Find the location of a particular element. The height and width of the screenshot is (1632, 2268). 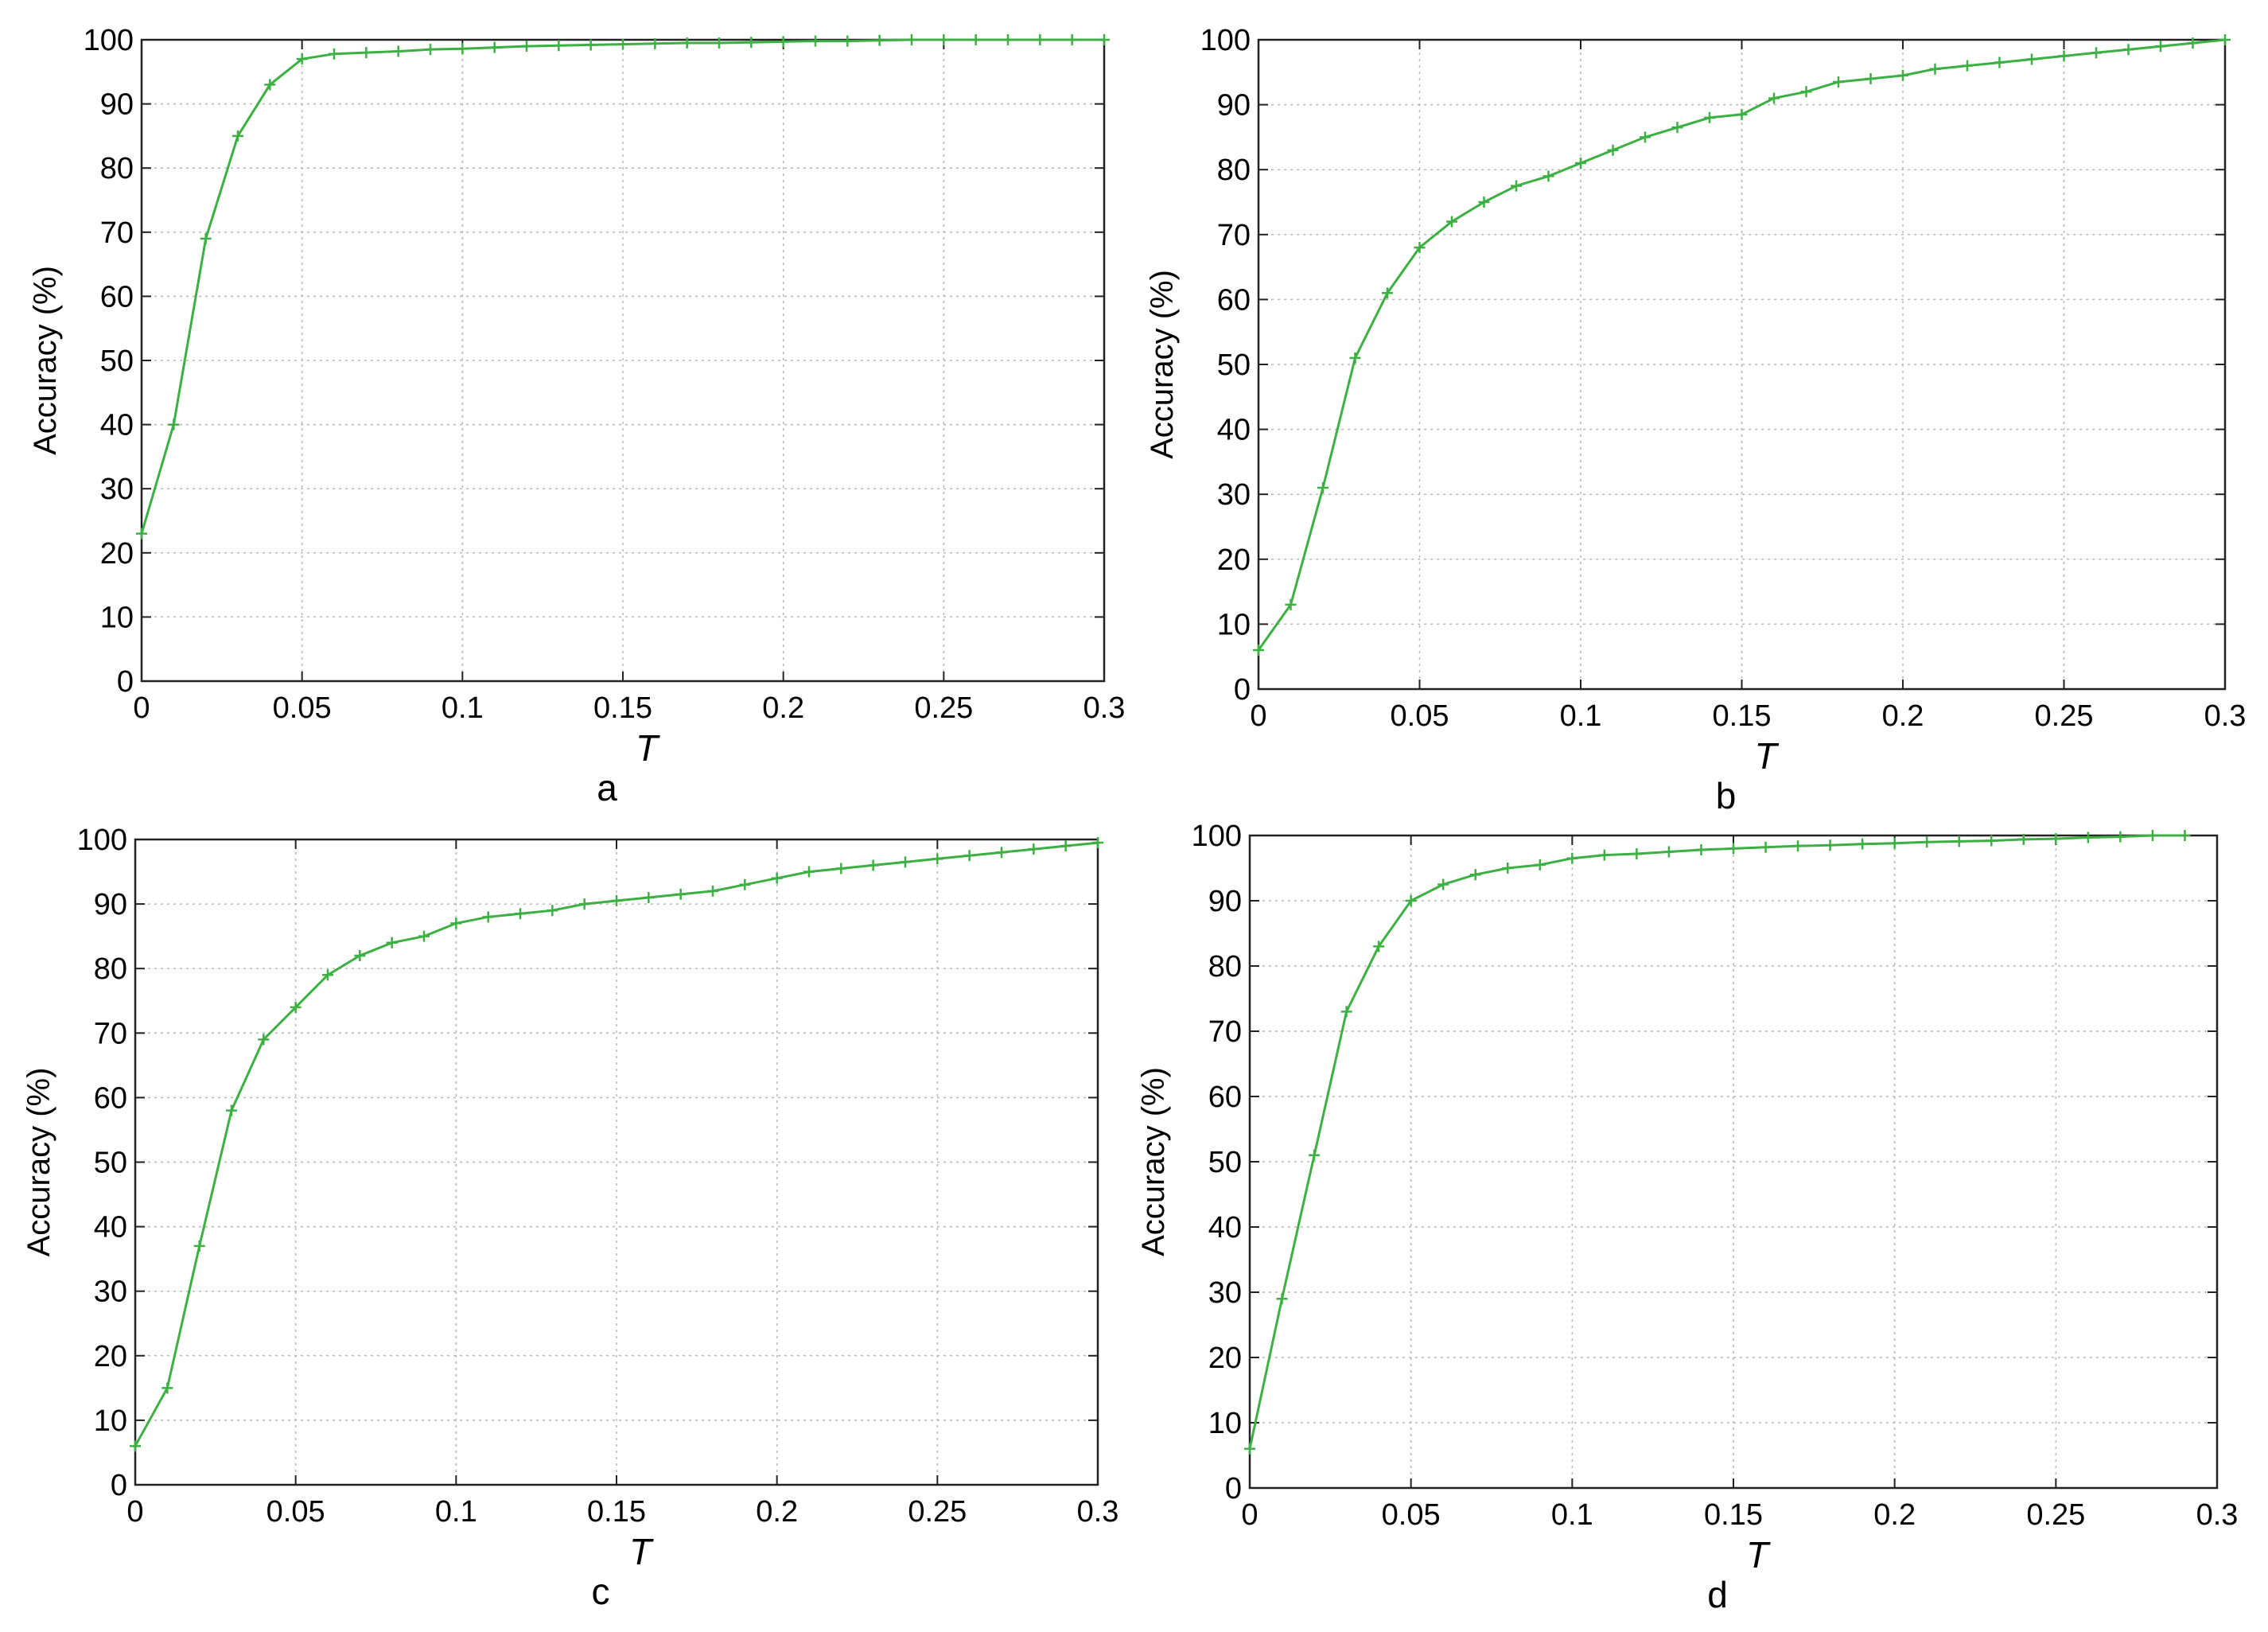

x-tick-label: 0.3 is located at coordinates (1098, 1512).